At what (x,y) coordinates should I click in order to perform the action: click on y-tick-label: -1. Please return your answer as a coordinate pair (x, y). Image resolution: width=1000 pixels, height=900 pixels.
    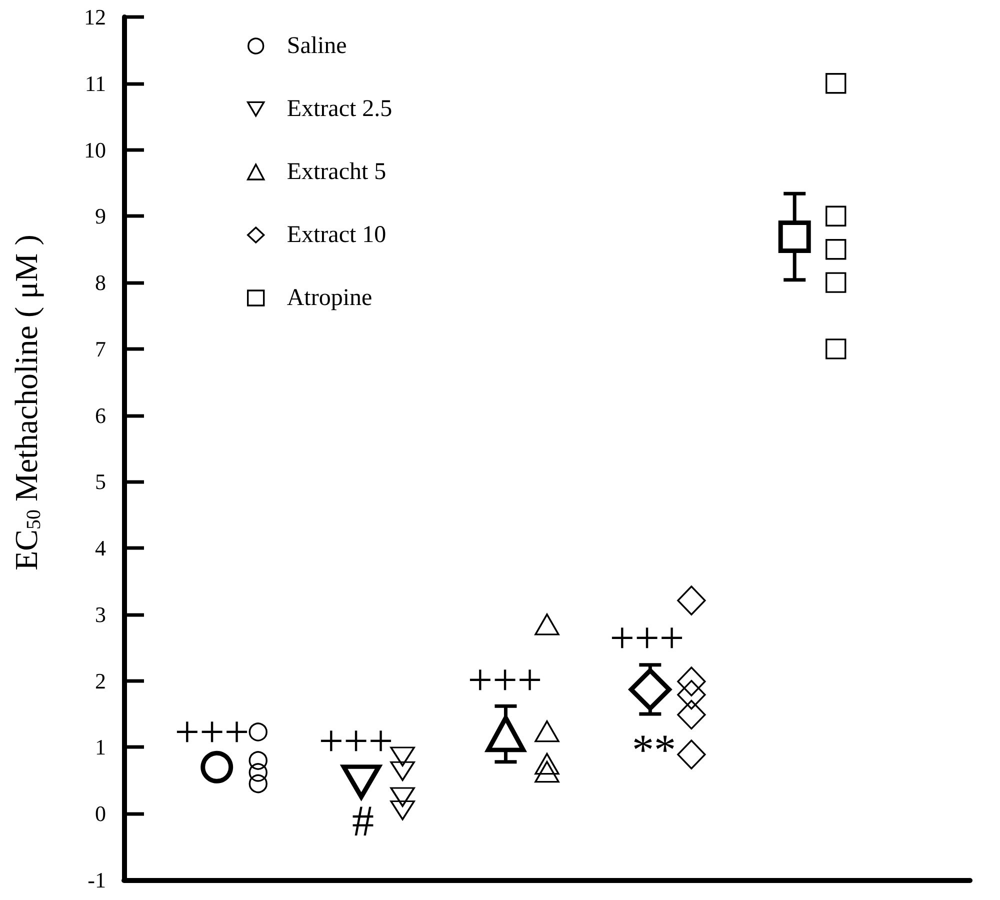
    Looking at the image, I should click on (97, 880).